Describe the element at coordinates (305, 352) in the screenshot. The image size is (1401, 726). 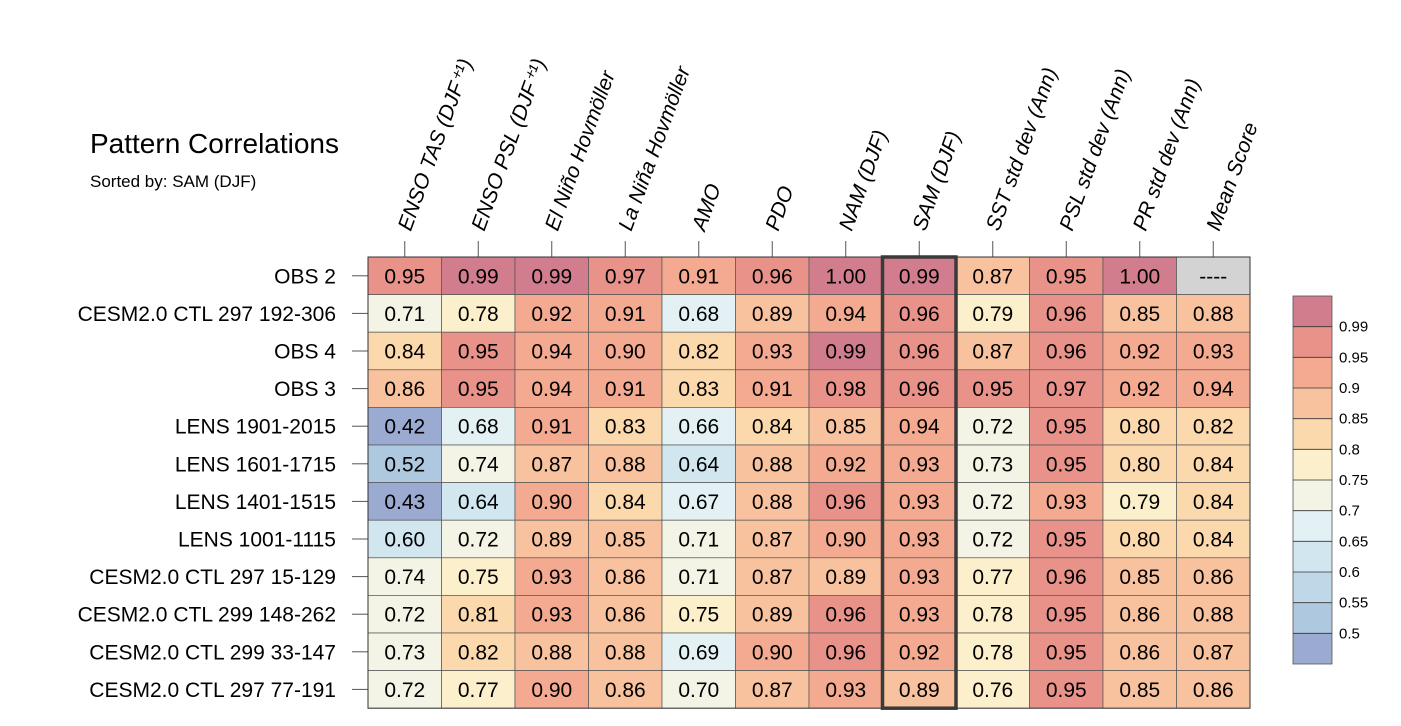
I see `row-label: OBS 4` at that location.